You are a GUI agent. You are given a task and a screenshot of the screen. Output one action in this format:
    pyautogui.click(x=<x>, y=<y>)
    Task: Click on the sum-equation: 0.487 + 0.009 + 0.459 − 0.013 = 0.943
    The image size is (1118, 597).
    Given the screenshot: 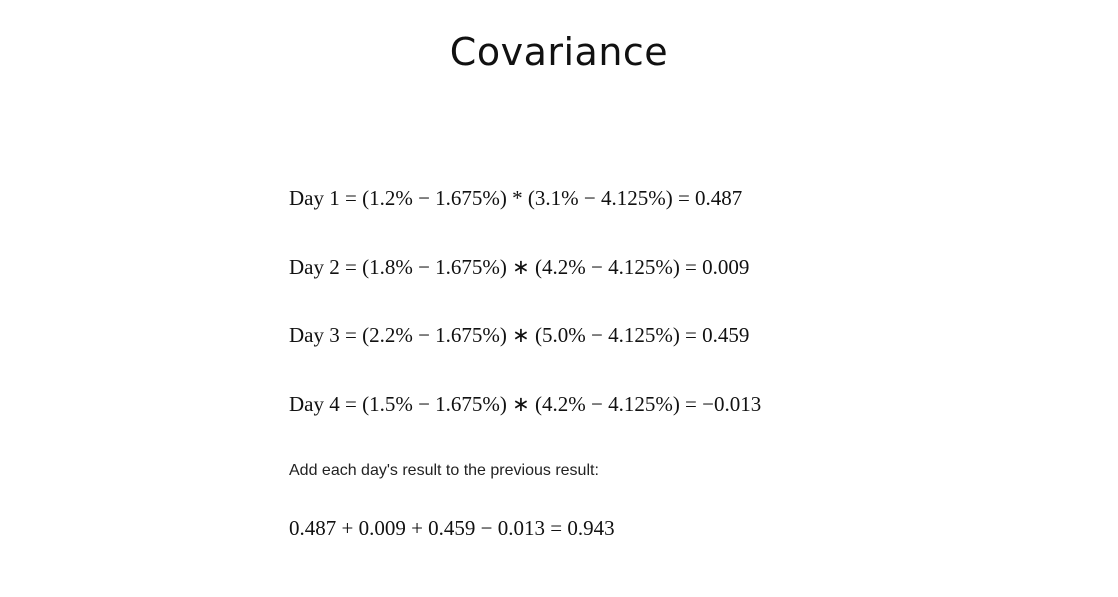 What is the action you would take?
    pyautogui.click(x=452, y=528)
    